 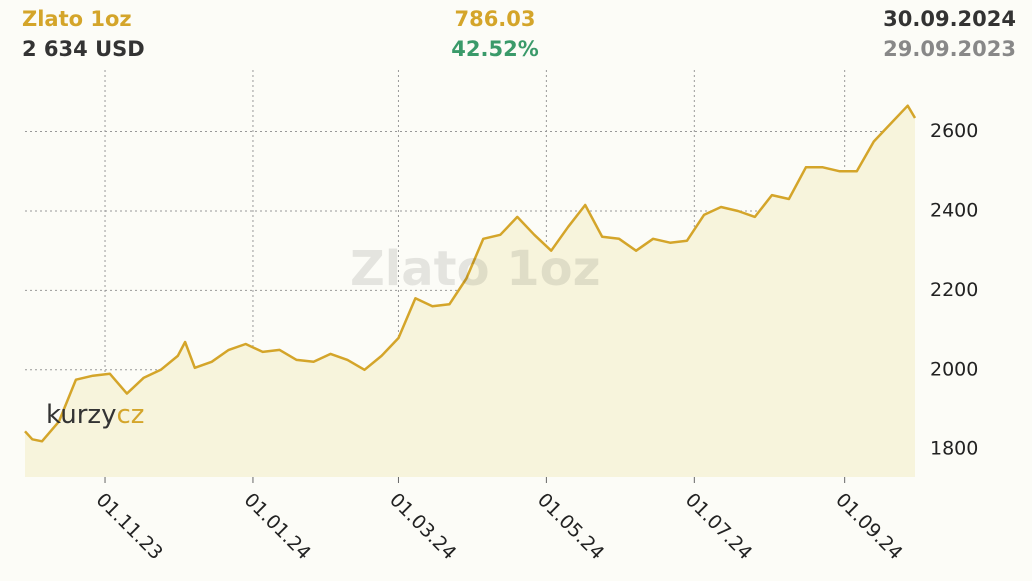 I want to click on x-tick-label: 01.09.24, so click(x=868, y=526).